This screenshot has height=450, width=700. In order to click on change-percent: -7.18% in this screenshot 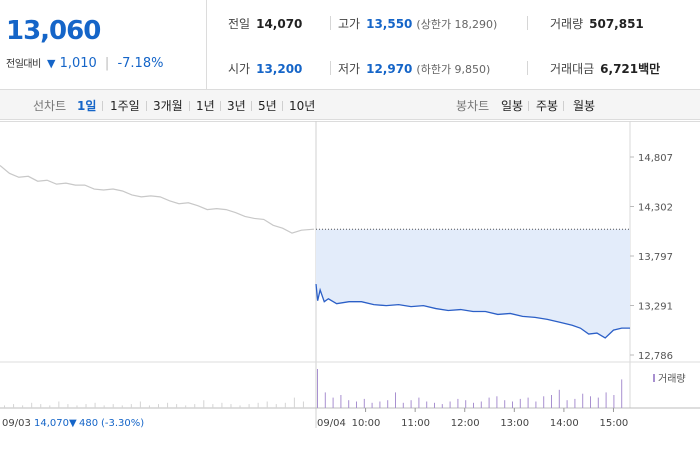, I will do `click(140, 63)`.